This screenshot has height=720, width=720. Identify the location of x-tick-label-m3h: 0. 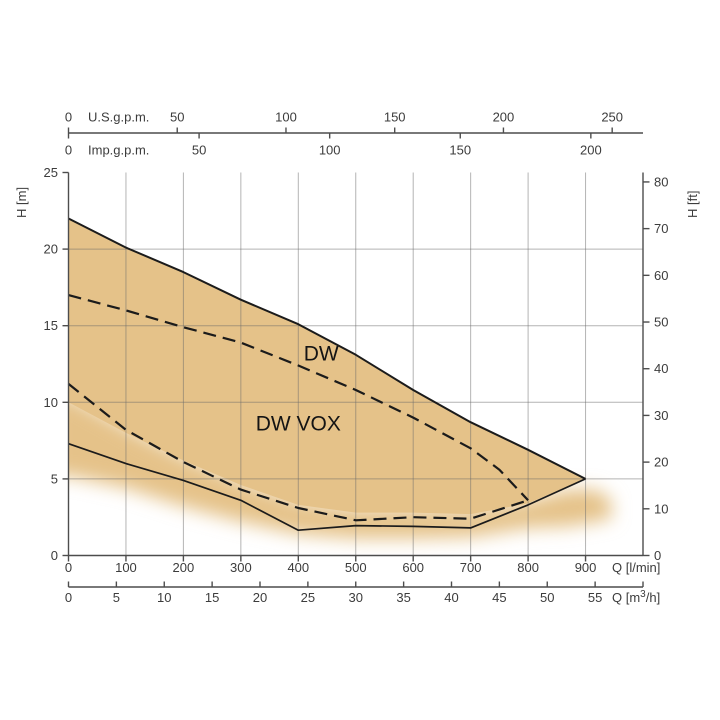
(68, 597).